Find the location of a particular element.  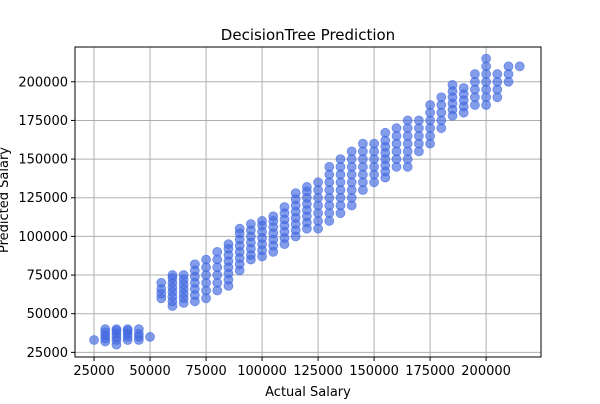

x-tick-label: 200000 is located at coordinates (486, 371).